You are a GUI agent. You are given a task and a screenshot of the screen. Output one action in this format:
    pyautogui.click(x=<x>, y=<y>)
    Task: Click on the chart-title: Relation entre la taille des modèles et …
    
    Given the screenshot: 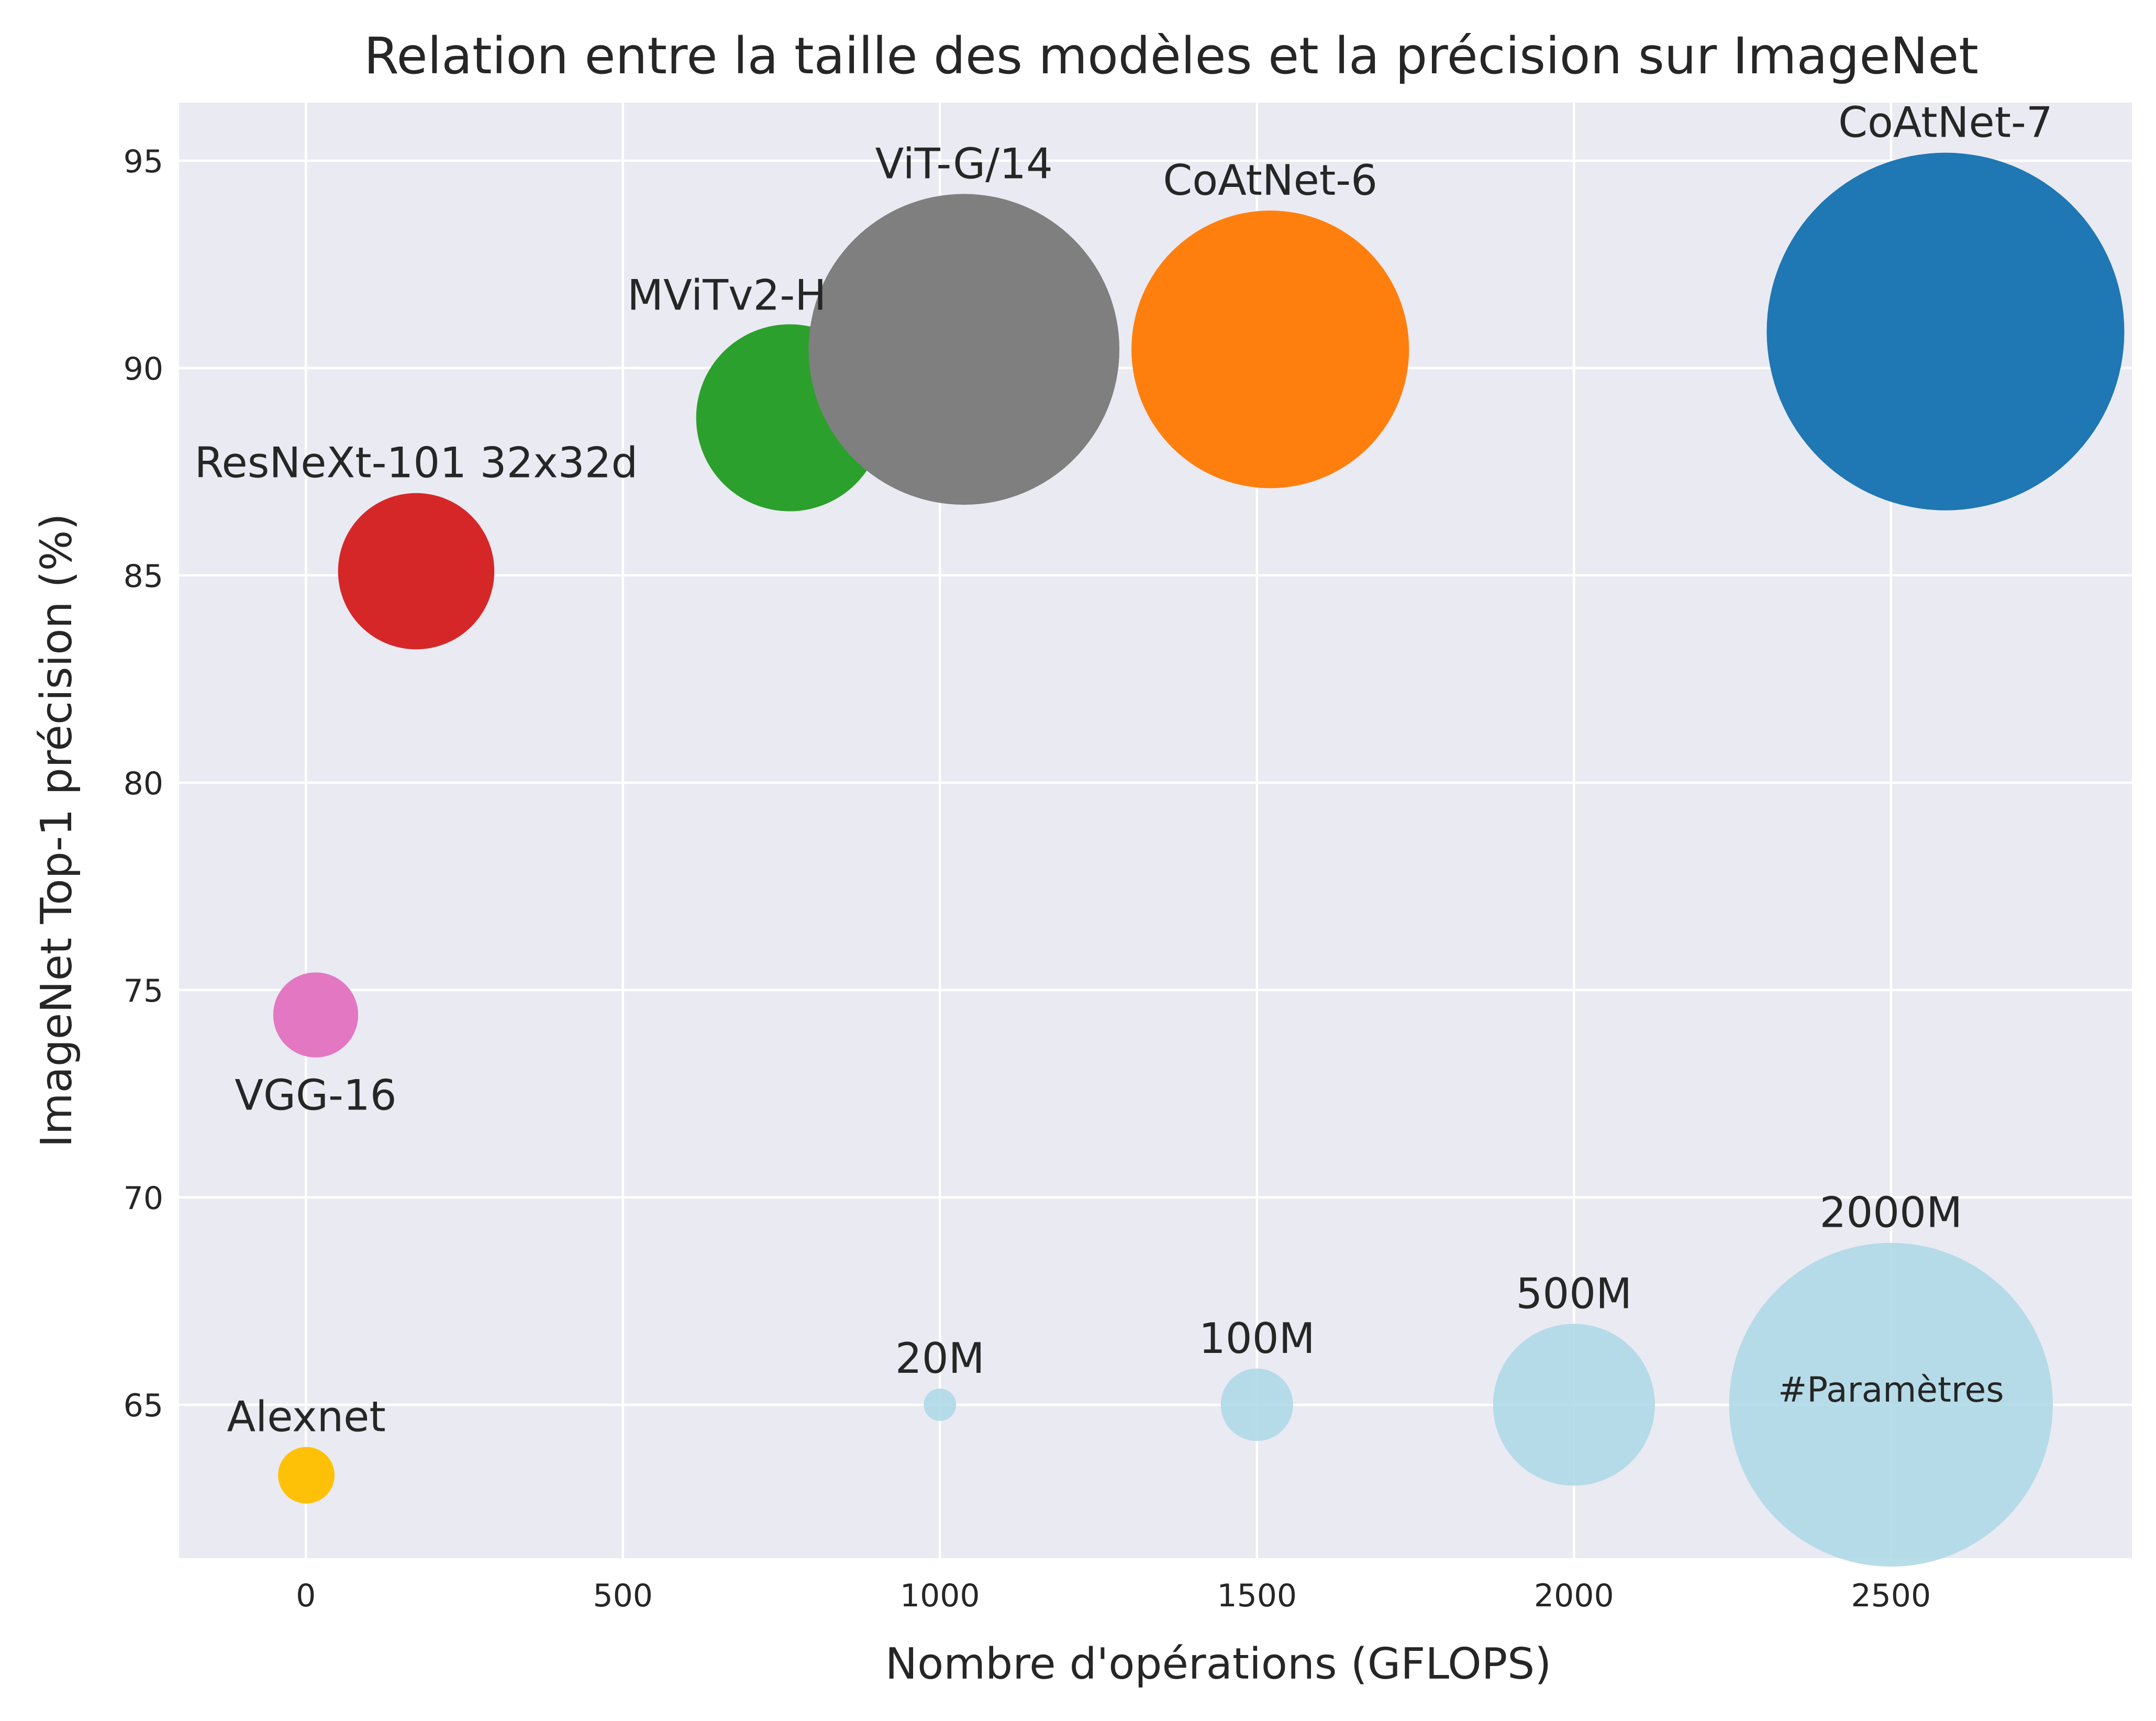 What is the action you would take?
    pyautogui.click(x=1171, y=56)
    